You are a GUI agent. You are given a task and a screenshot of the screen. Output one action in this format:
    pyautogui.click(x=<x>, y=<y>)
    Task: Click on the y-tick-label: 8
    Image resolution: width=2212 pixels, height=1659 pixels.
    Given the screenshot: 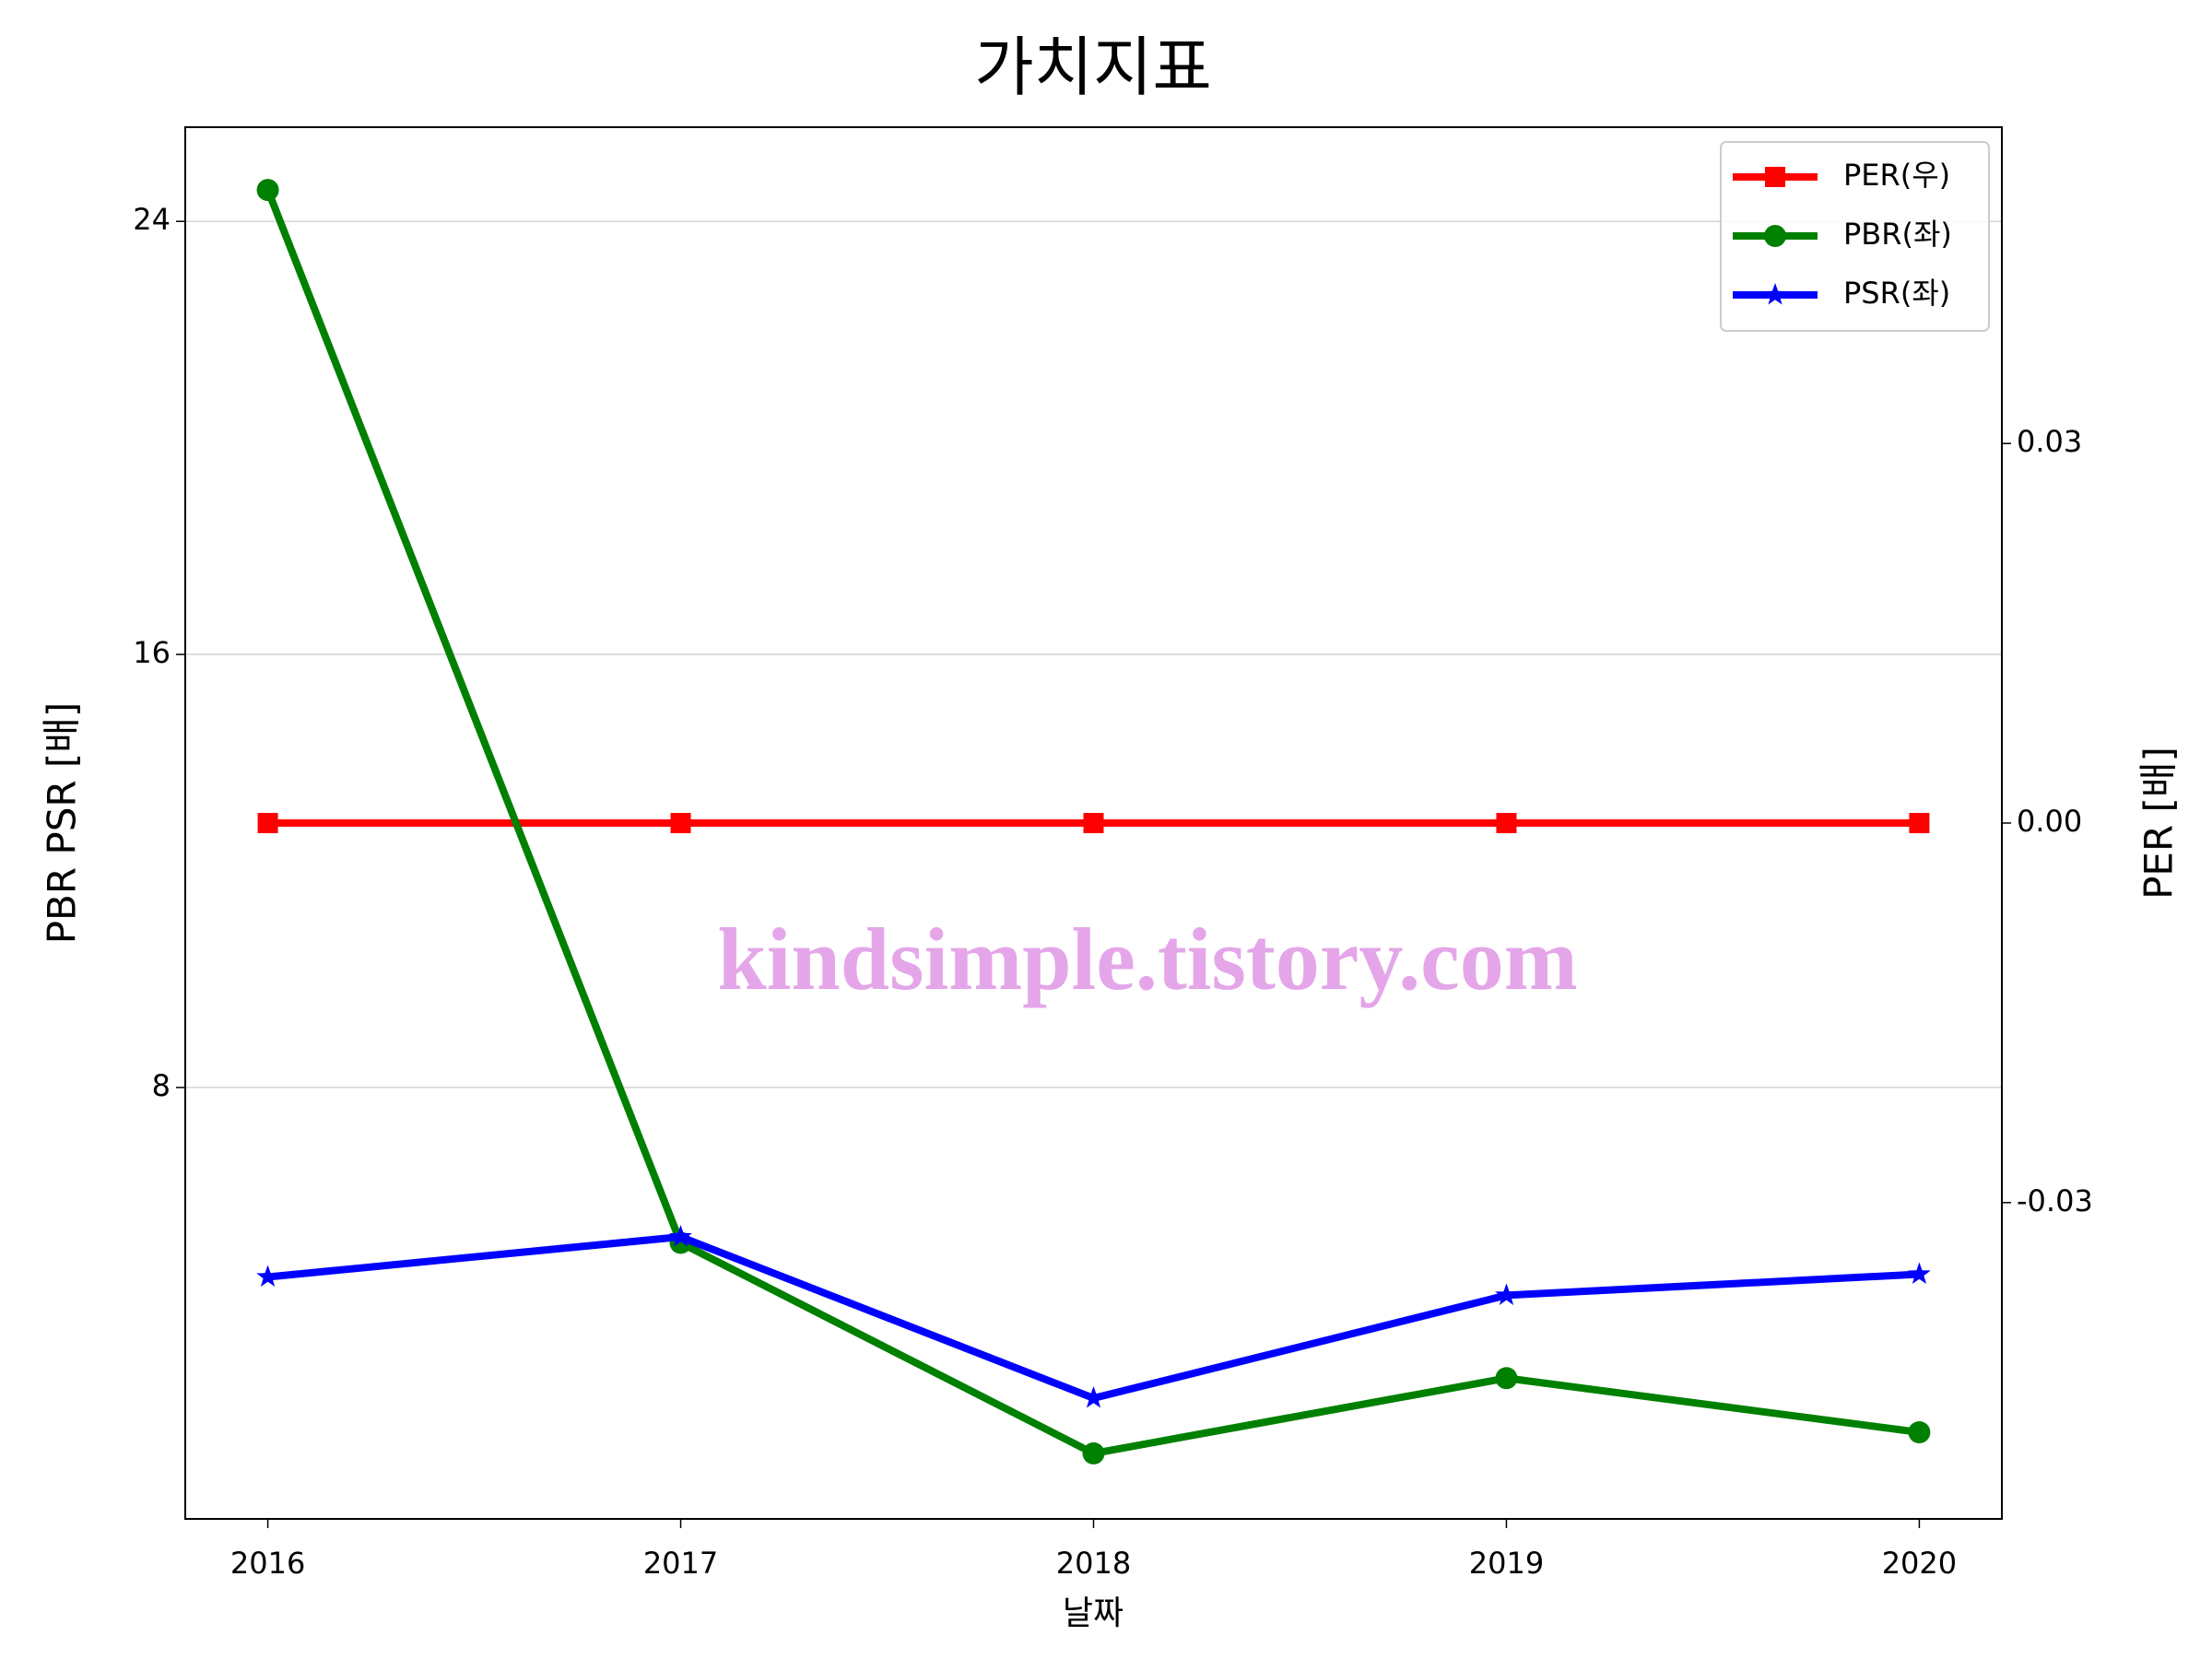 What is the action you would take?
    pyautogui.click(x=161, y=1085)
    